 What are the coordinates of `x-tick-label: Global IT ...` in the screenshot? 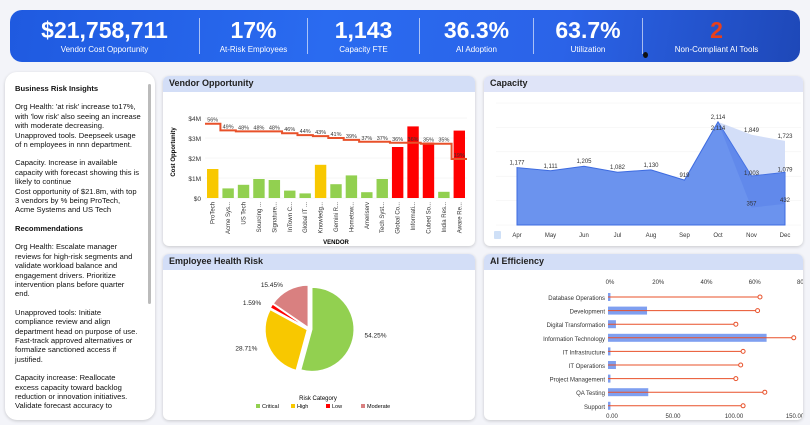 It's located at (306, 217).